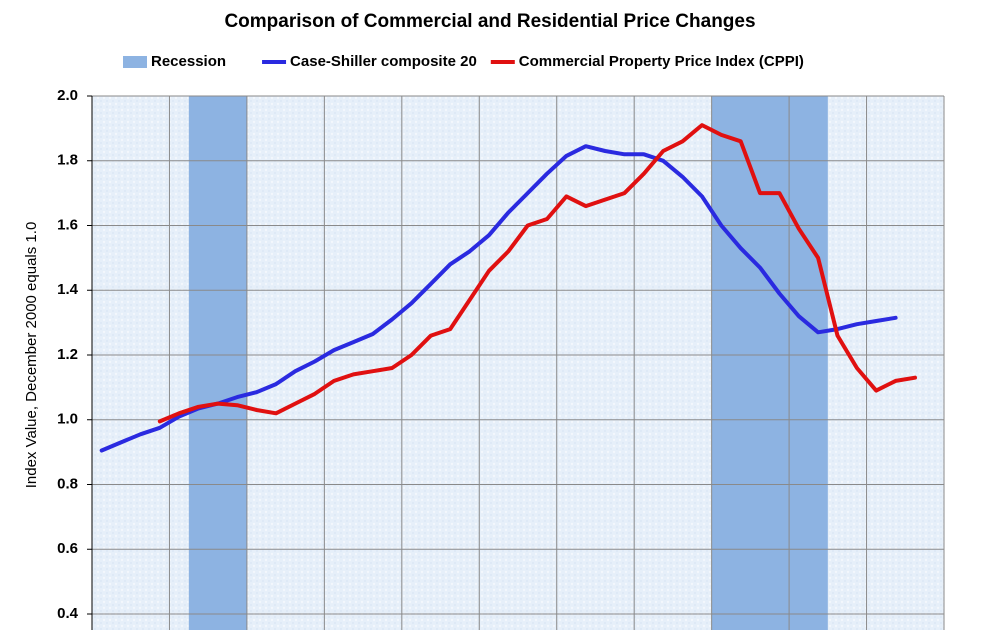 This screenshot has width=981, height=630. Describe the element at coordinates (67, 160) in the screenshot. I see `y-tick-label: 1.8` at that location.